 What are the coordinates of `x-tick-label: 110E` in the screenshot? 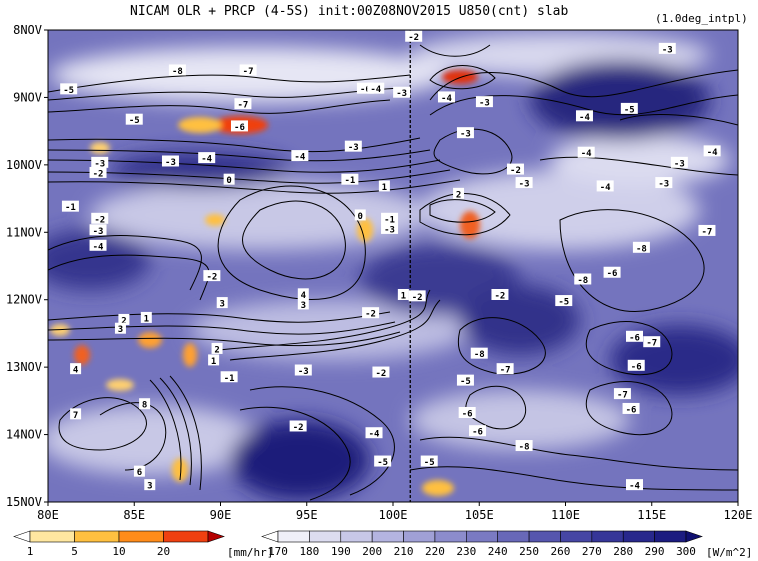 It's located at (565, 515).